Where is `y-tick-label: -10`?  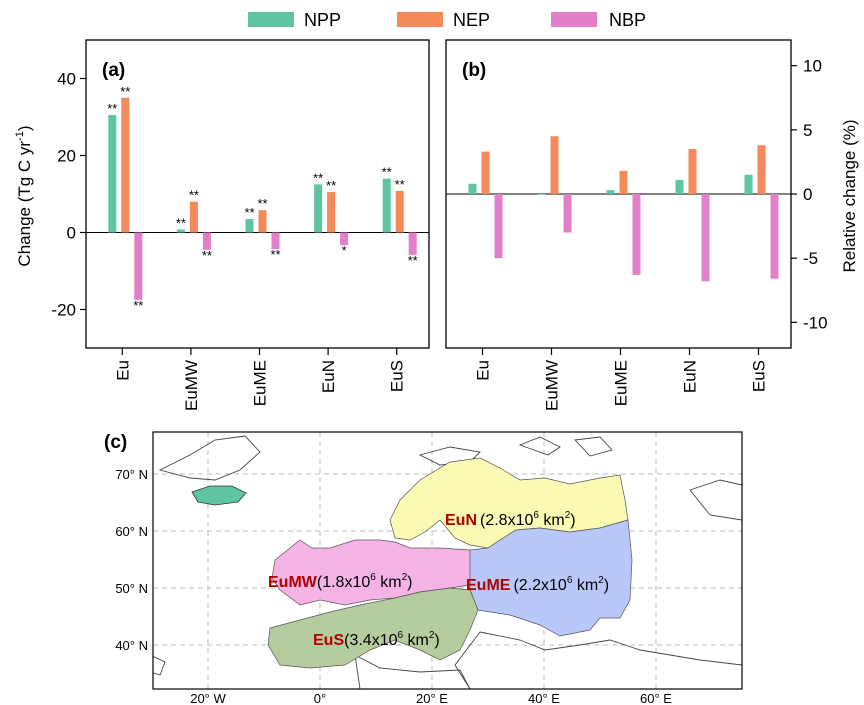 y-tick-label: -10 is located at coordinates (815, 322).